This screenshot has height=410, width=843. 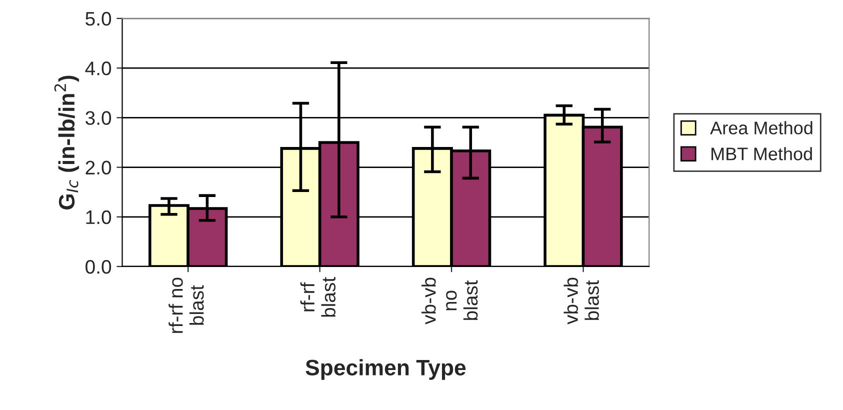 I want to click on y-axis-title: G$_{Ic}$ (in-lb/in$^{2}$), so click(x=67, y=143).